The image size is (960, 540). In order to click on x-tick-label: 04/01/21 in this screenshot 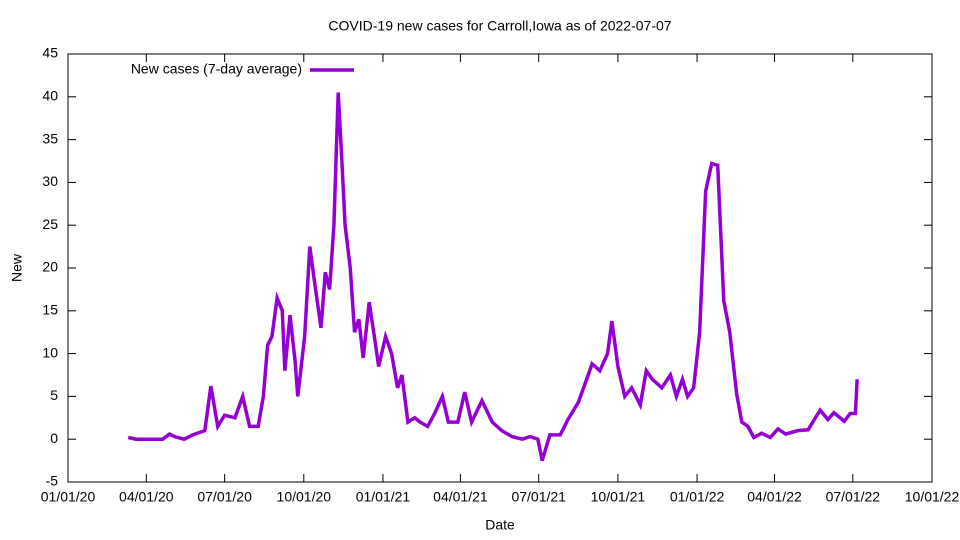, I will do `click(460, 497)`.